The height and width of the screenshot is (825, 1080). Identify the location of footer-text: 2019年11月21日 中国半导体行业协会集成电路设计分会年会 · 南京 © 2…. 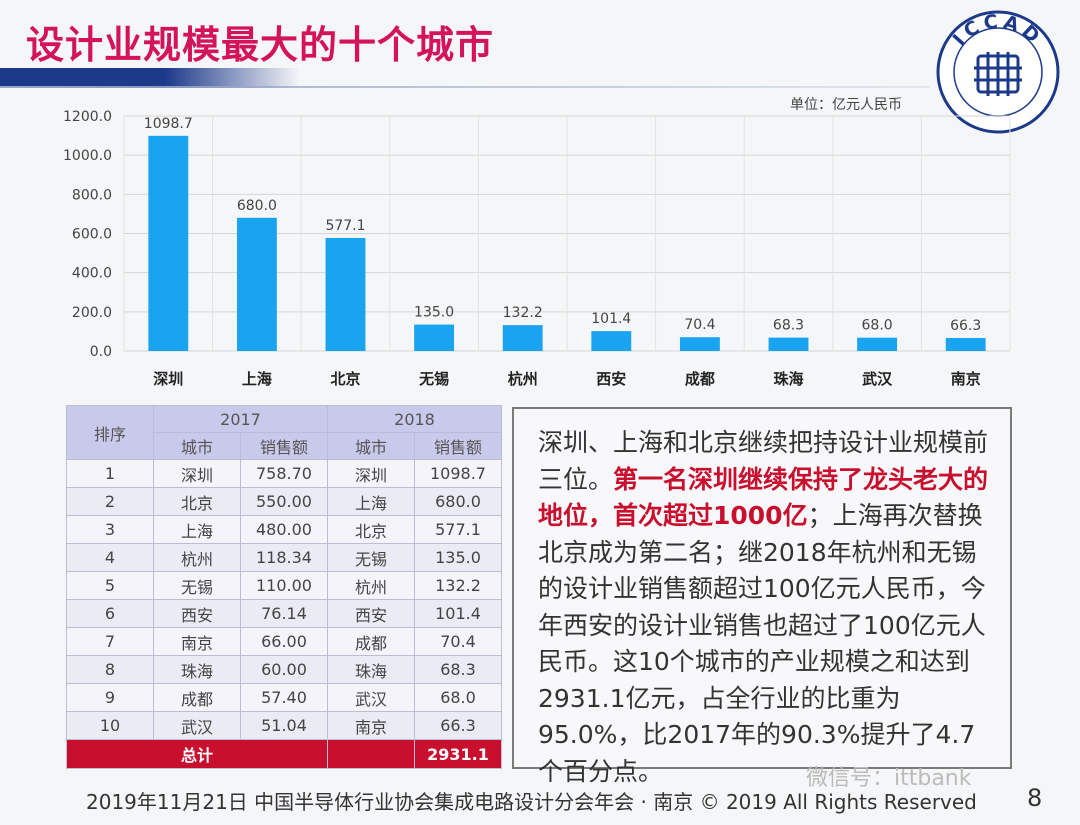
(531, 802).